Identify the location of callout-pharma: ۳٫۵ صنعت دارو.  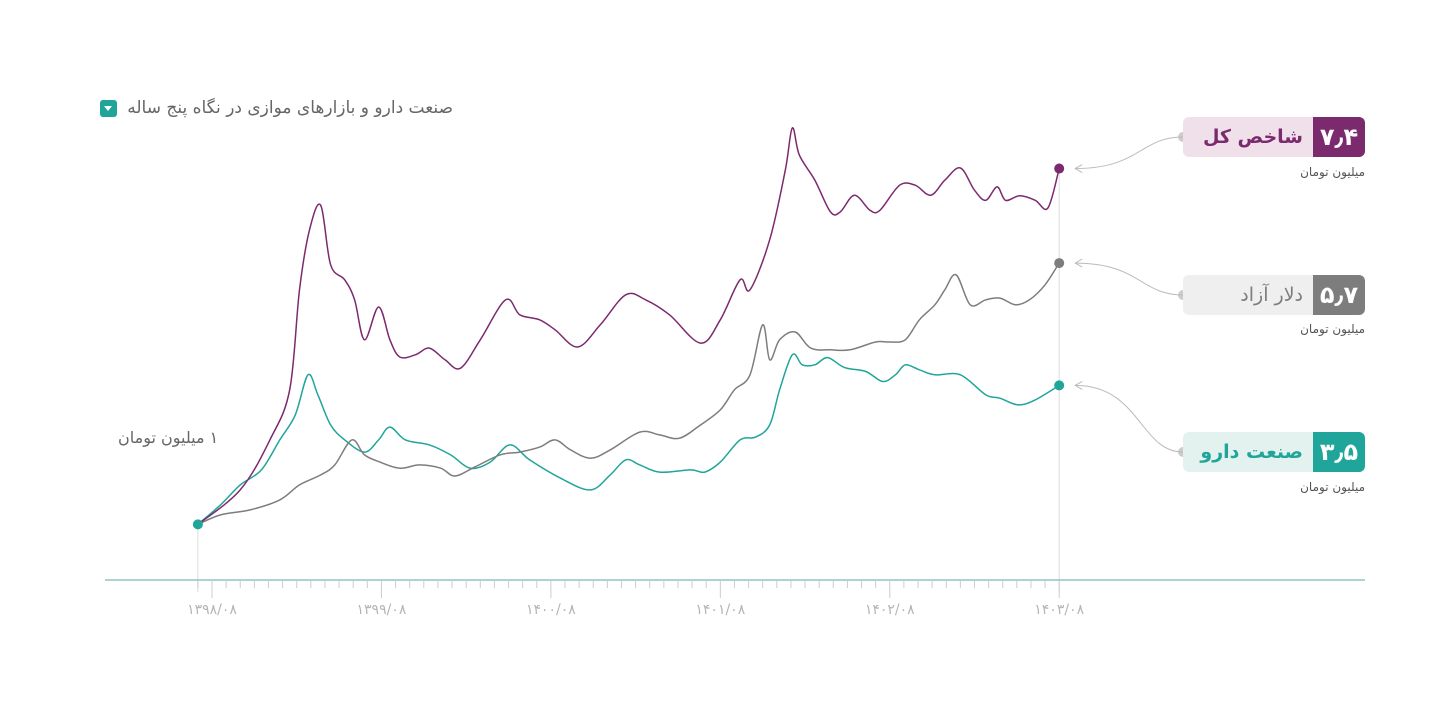
(1274, 452).